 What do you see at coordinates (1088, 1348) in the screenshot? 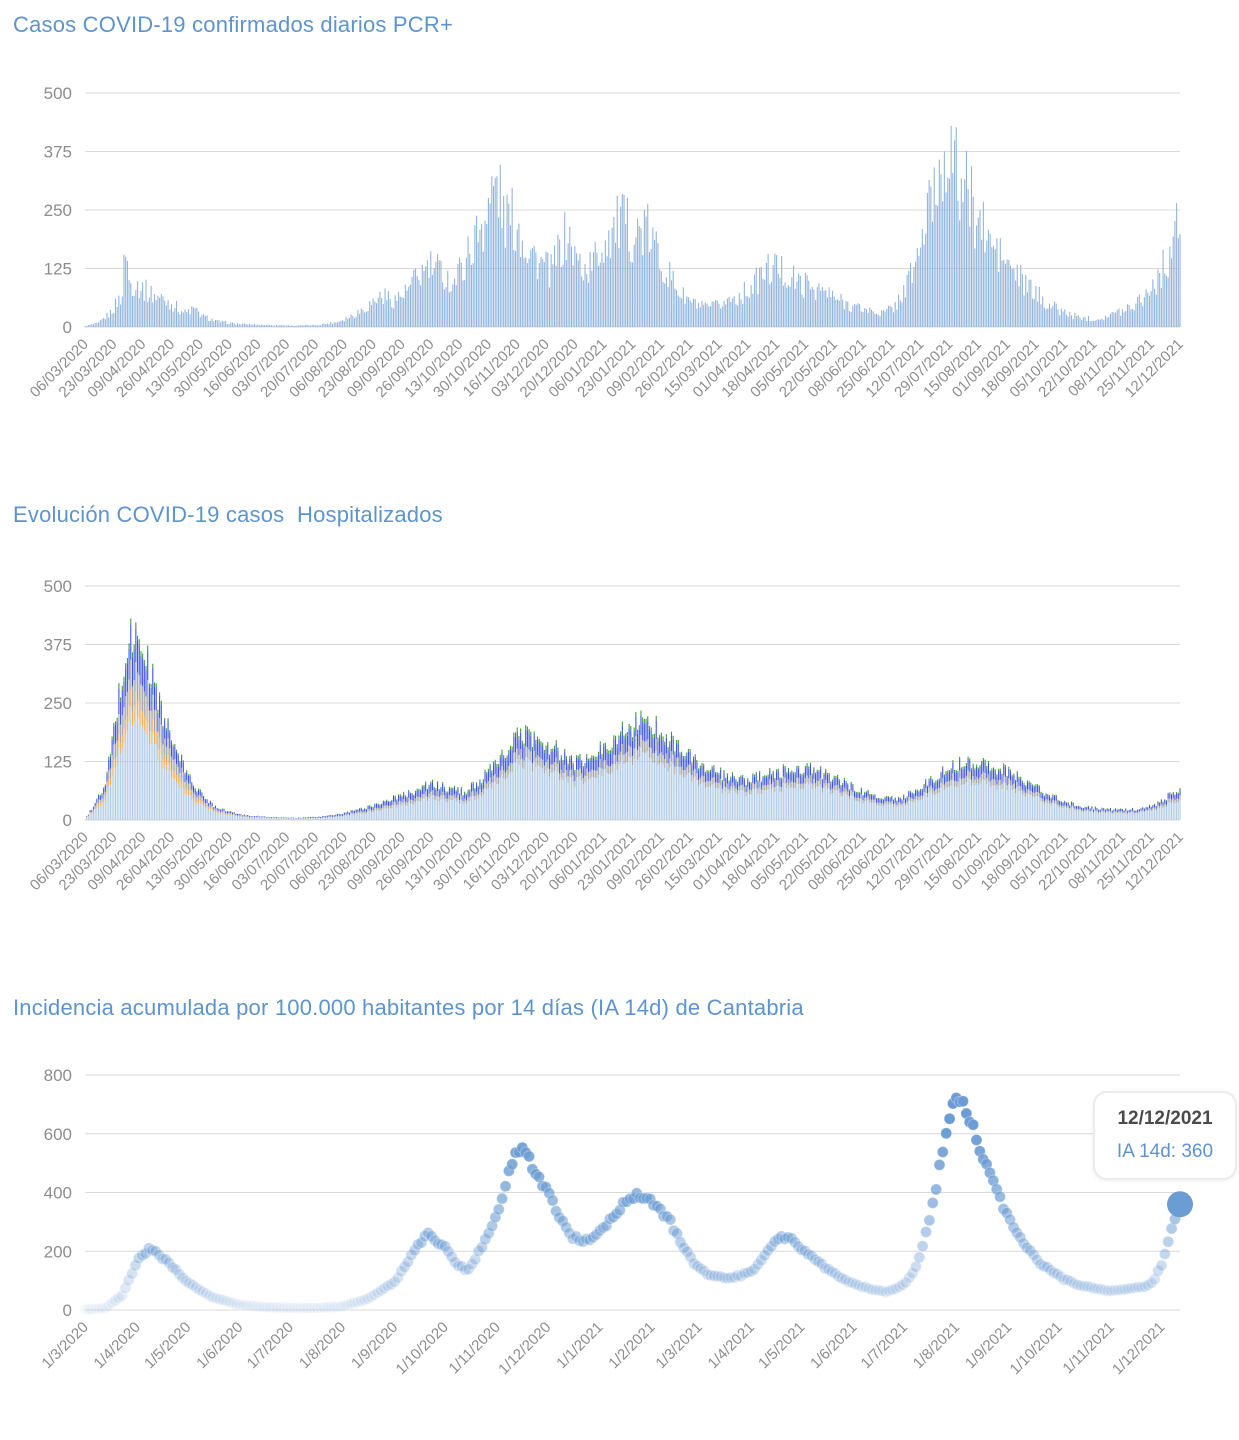
I see `svg-text: 1/11/2021` at bounding box center [1088, 1348].